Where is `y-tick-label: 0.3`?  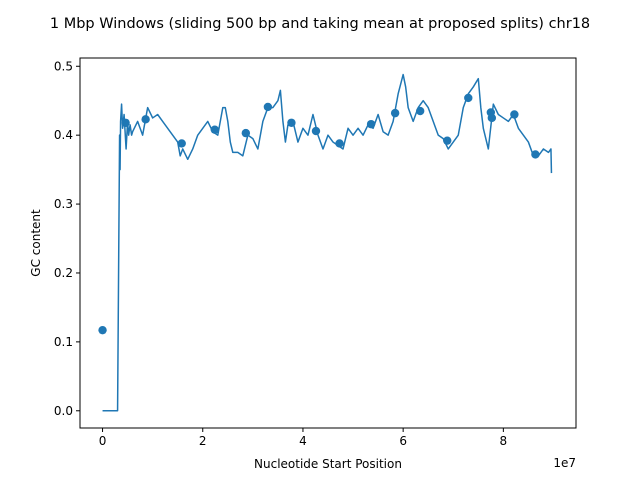
y-tick-label: 0.3 is located at coordinates (63, 204).